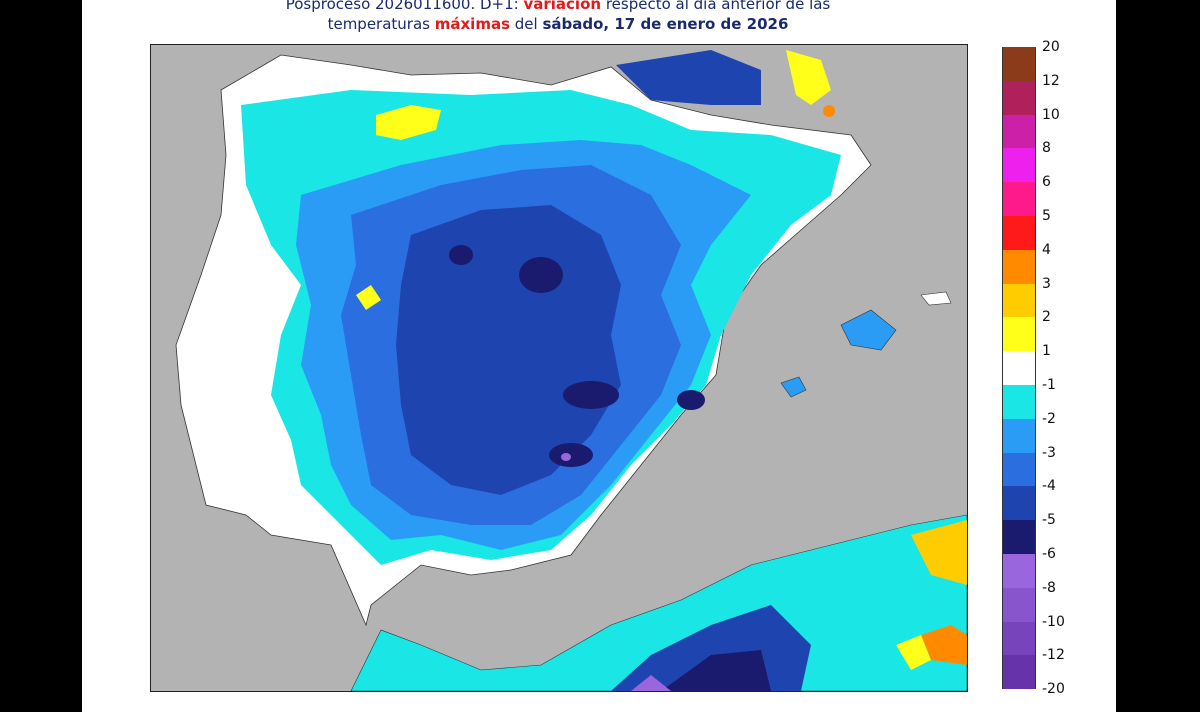  What do you see at coordinates (1046, 283) in the screenshot?
I see `legend-label: 3` at bounding box center [1046, 283].